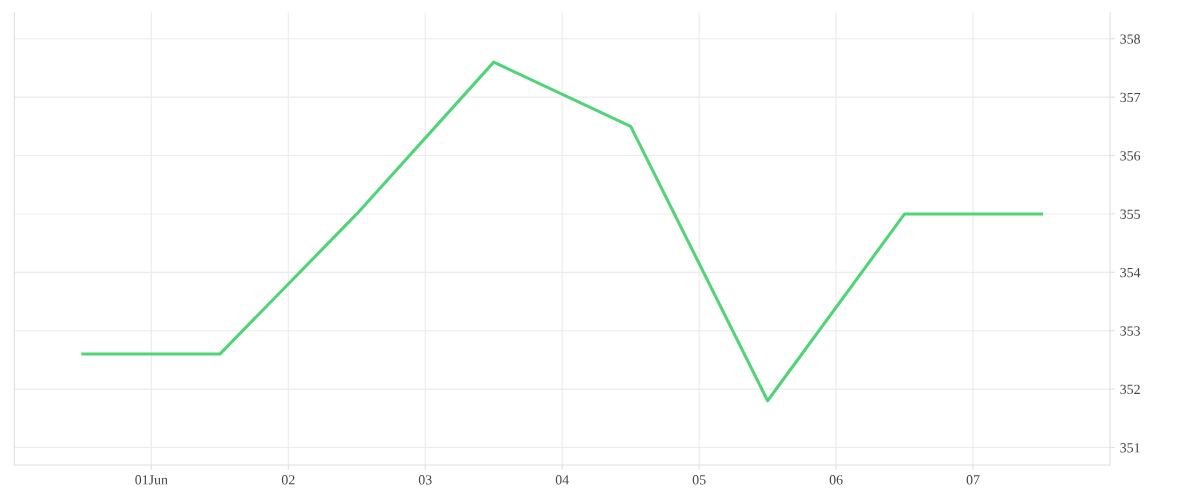 This screenshot has width=1200, height=500. I want to click on y-tick-label: 353, so click(1130, 331).